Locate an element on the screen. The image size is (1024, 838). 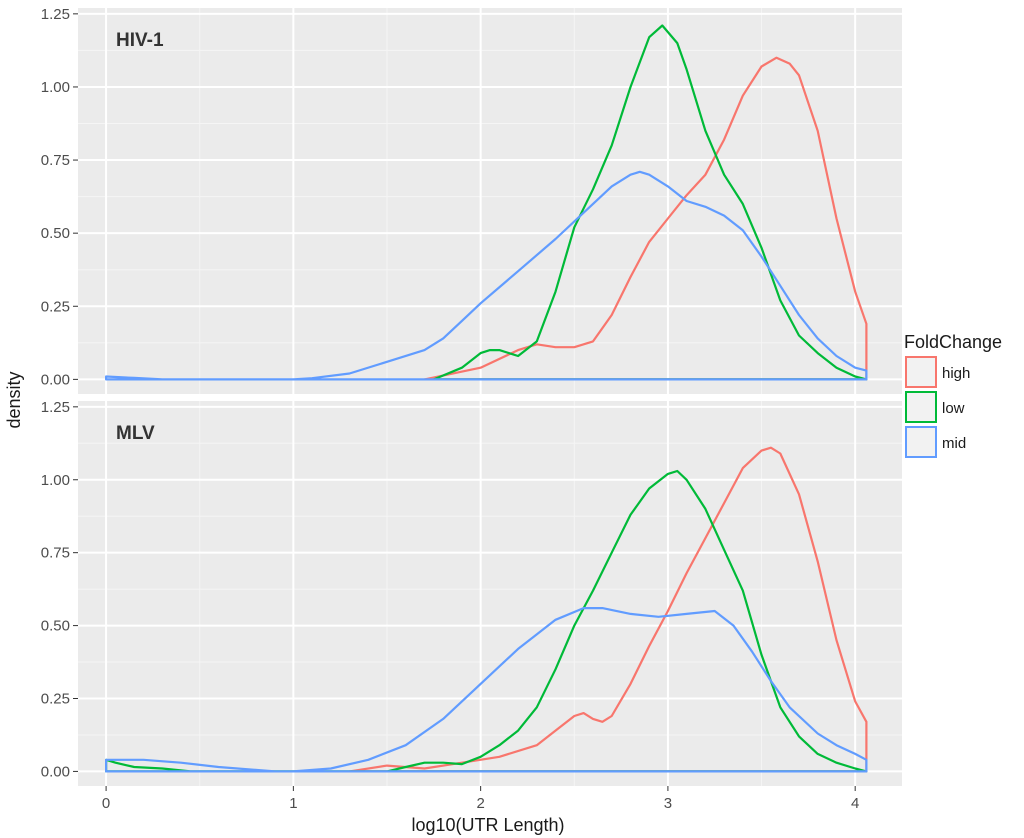
legend-label-mid: mid is located at coordinates (954, 443).